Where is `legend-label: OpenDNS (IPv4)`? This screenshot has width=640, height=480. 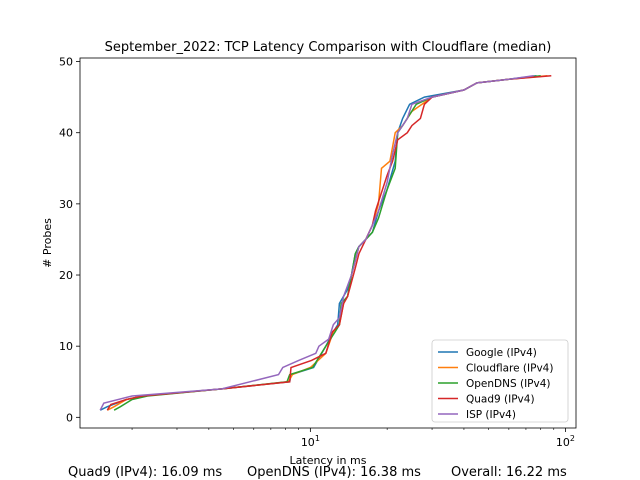 legend-label: OpenDNS (IPv4) is located at coordinates (508, 384).